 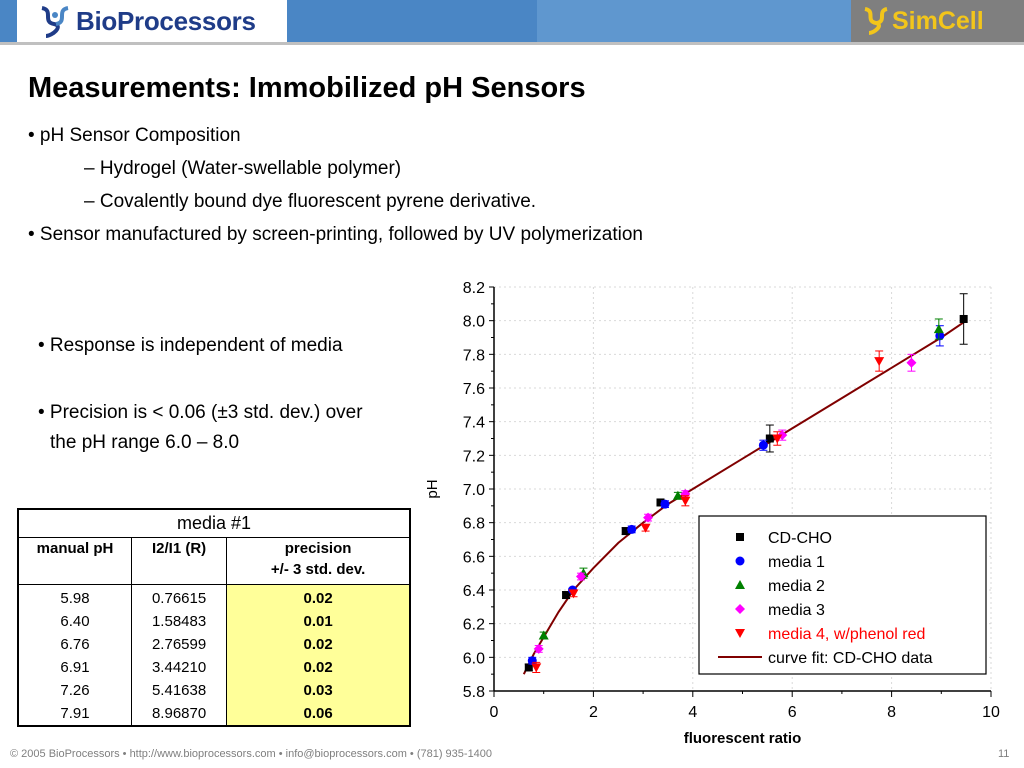 I want to click on simcell-logo-text: SimCell, so click(x=938, y=20).